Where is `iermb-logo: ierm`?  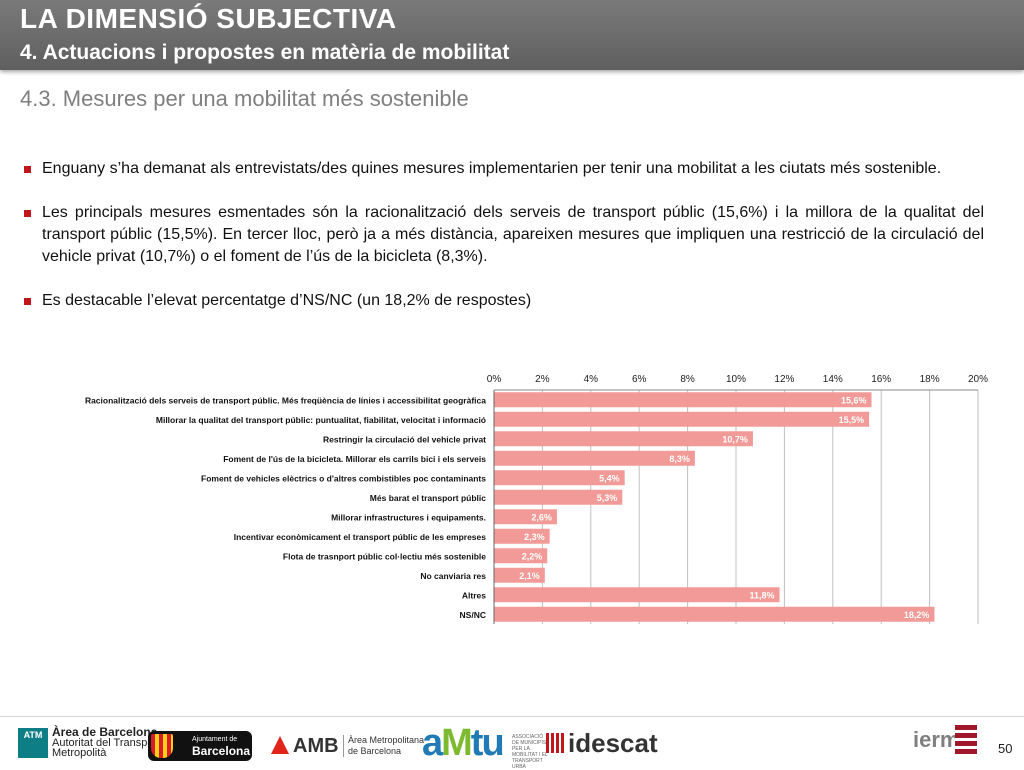 iermb-logo: ierm is located at coordinates (936, 739).